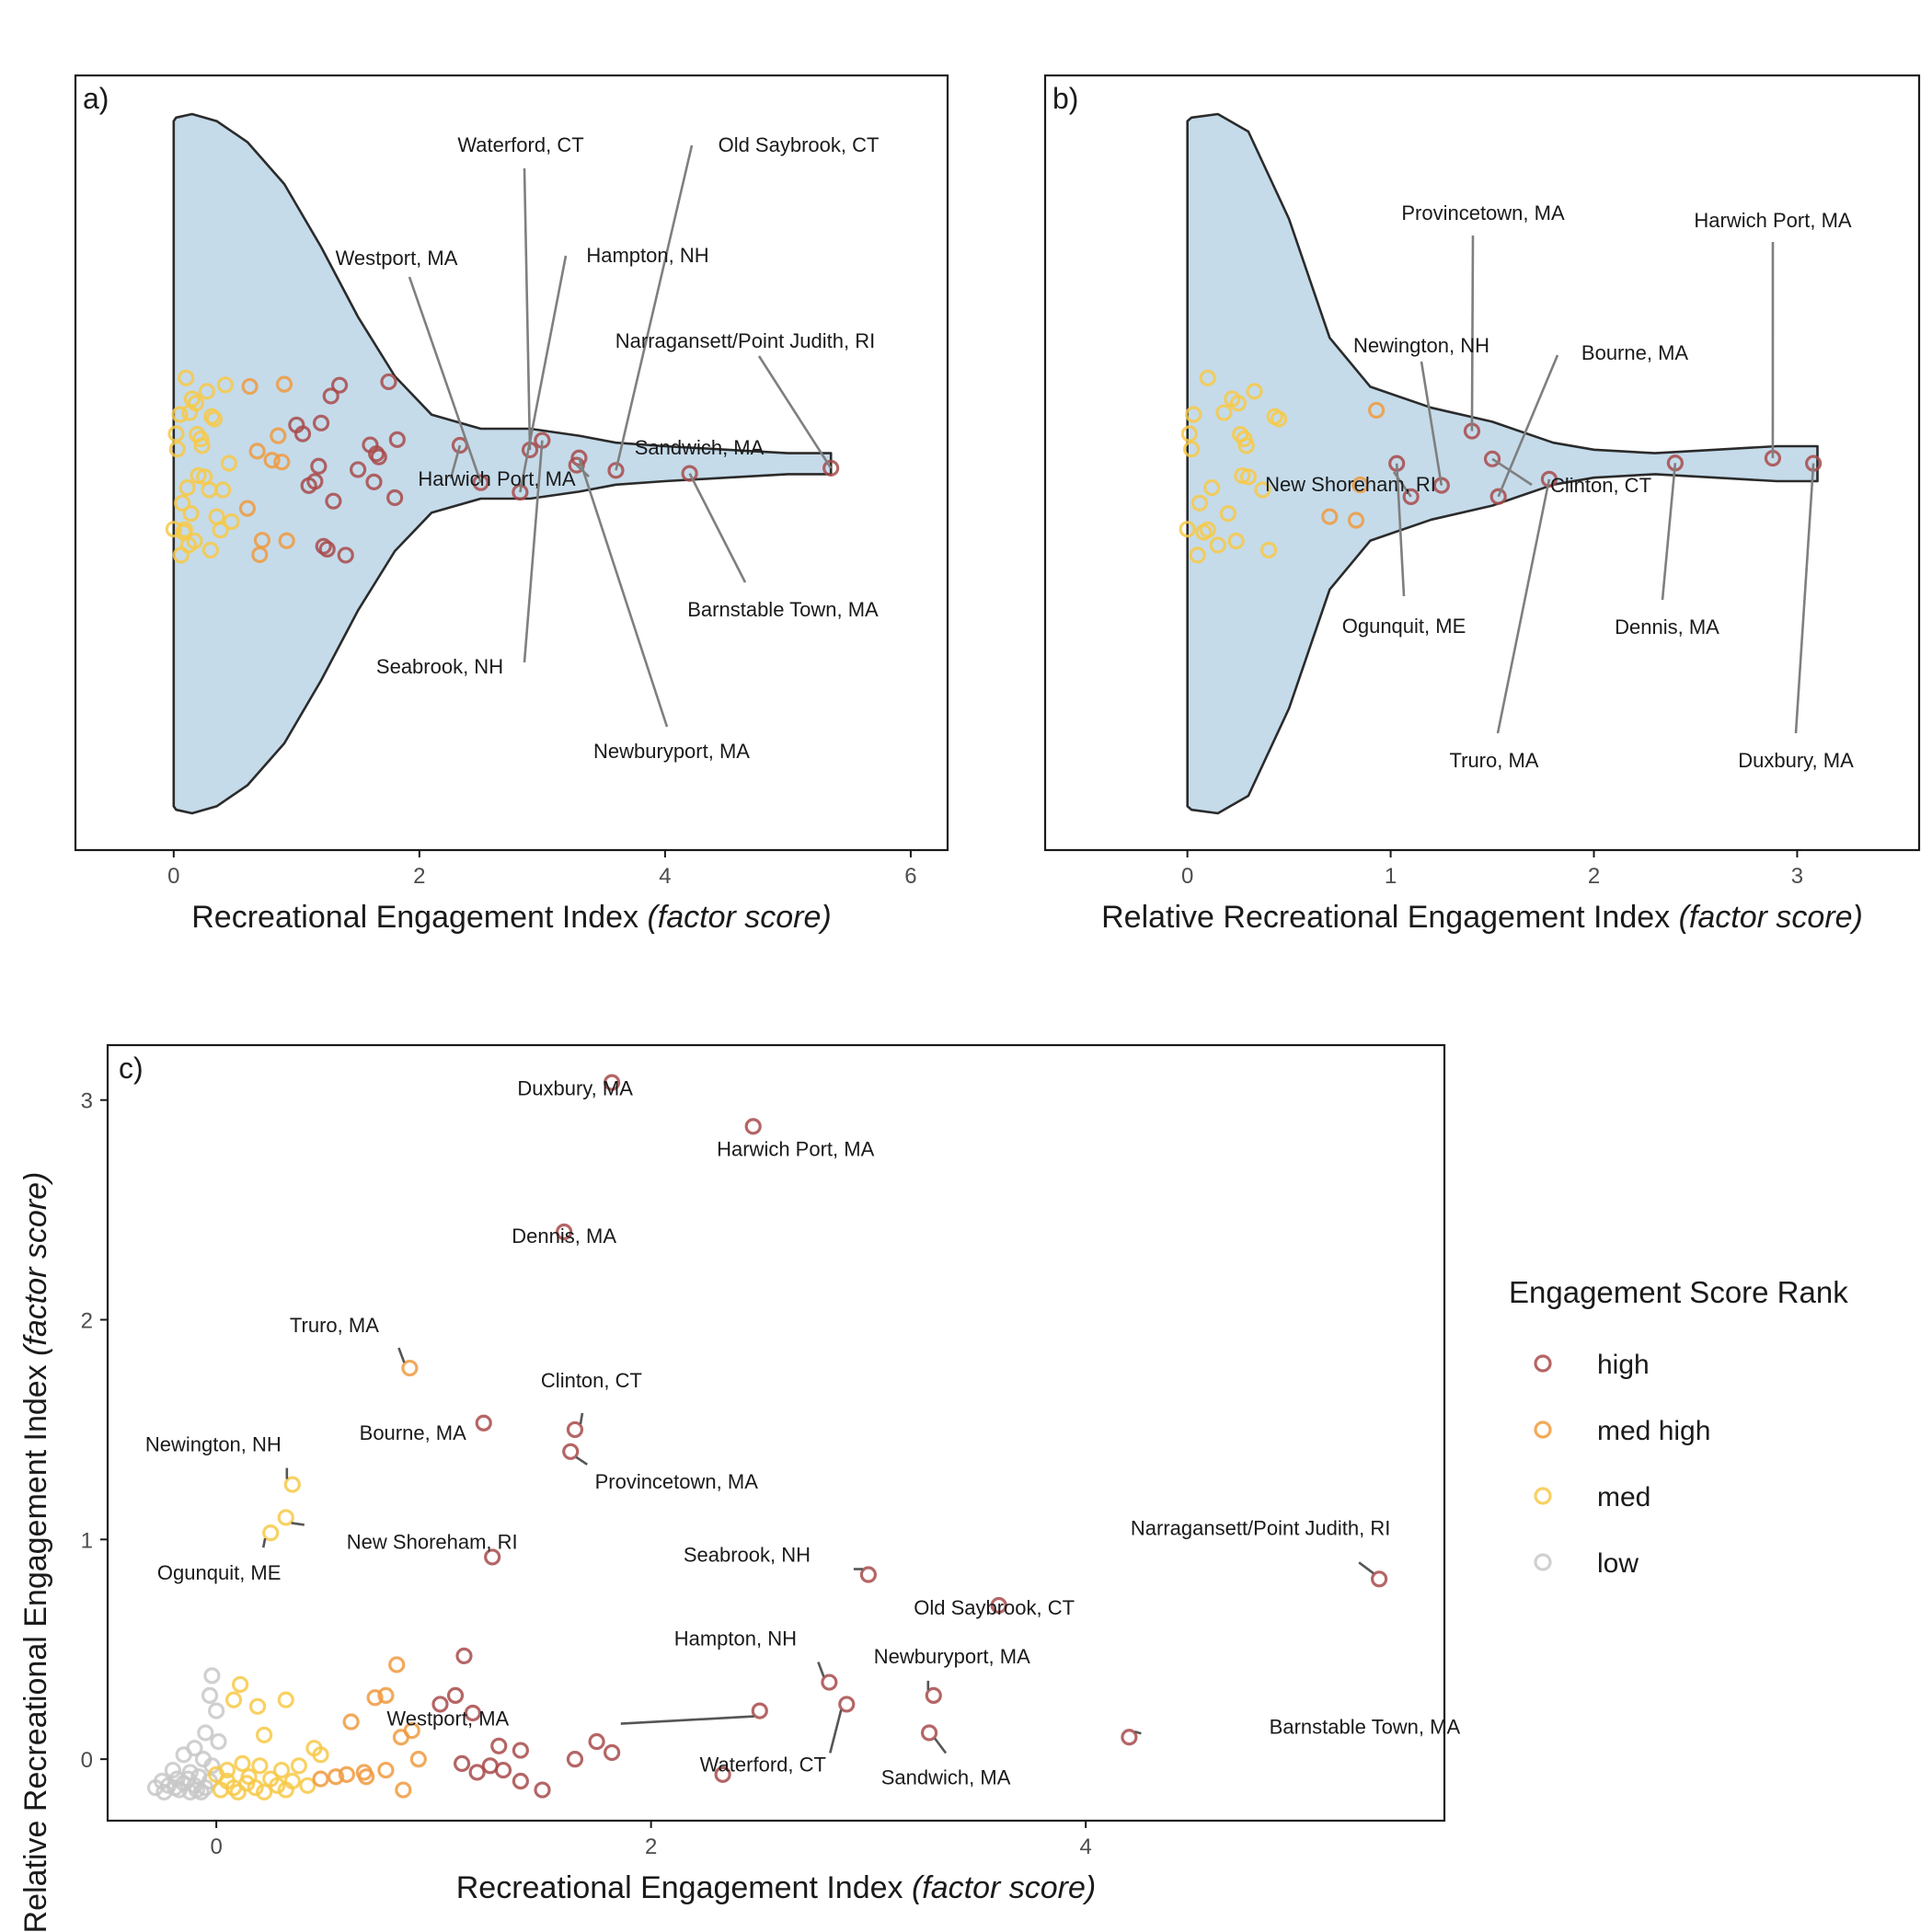 The image size is (1932, 1932). Describe the element at coordinates (747, 1555) in the screenshot. I see `point-label: Seabrook, NH` at that location.